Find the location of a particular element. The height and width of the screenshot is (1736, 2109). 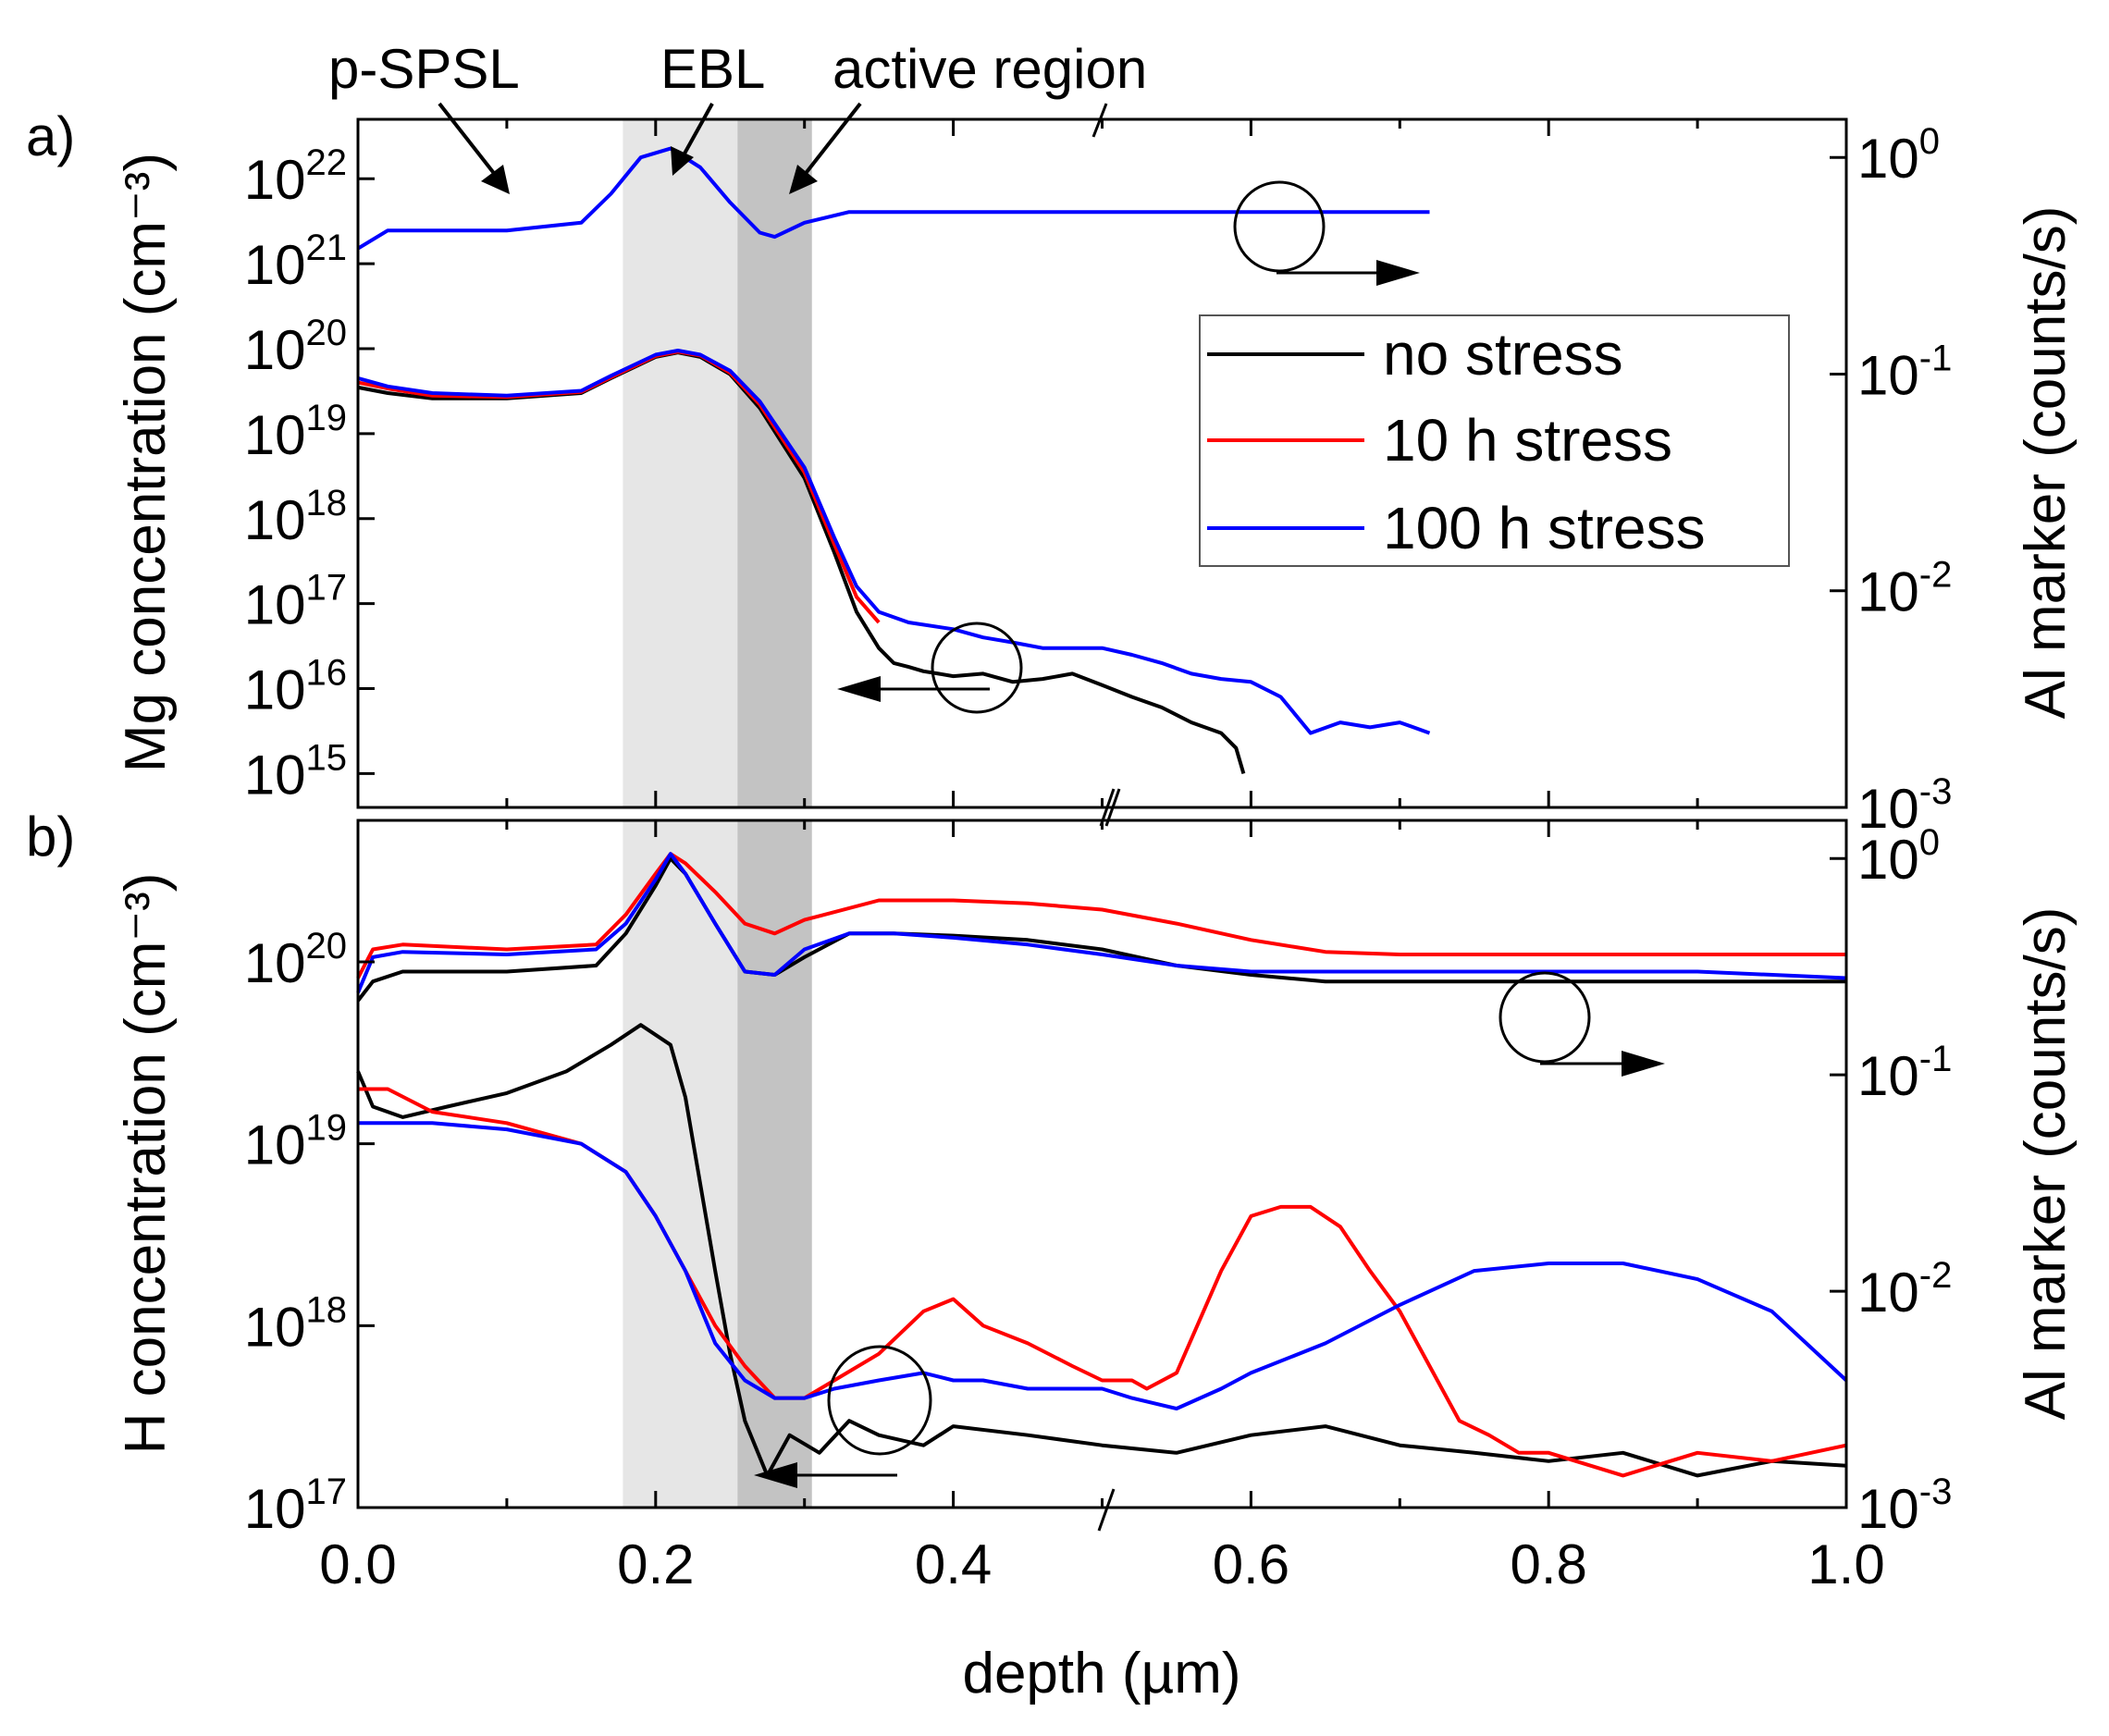

p-spsl-arrowhead is located at coordinates (496, 179).